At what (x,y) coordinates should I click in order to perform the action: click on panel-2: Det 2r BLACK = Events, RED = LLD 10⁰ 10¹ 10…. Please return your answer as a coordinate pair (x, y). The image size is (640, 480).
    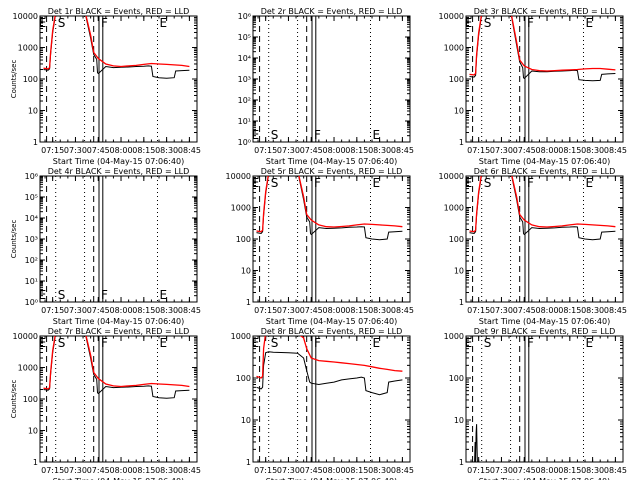
    Looking at the image, I should click on (326, 86).